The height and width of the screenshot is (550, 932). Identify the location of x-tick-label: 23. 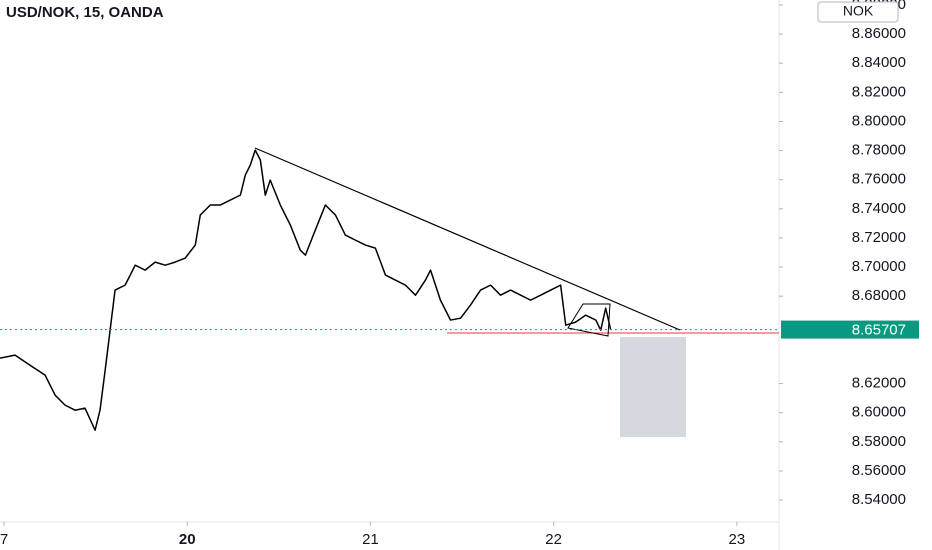
(737, 539).